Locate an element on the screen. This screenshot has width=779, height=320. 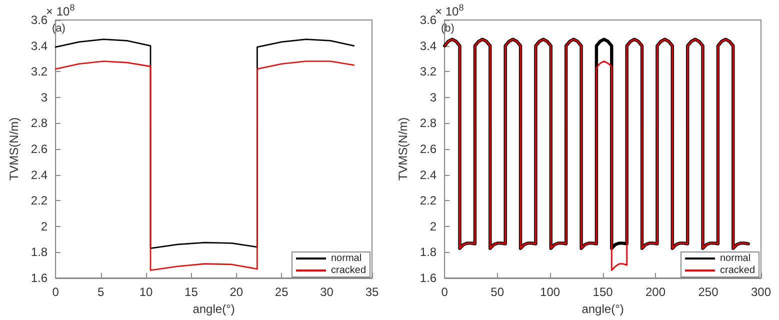
x-tick-label: 200 is located at coordinates (656, 292).